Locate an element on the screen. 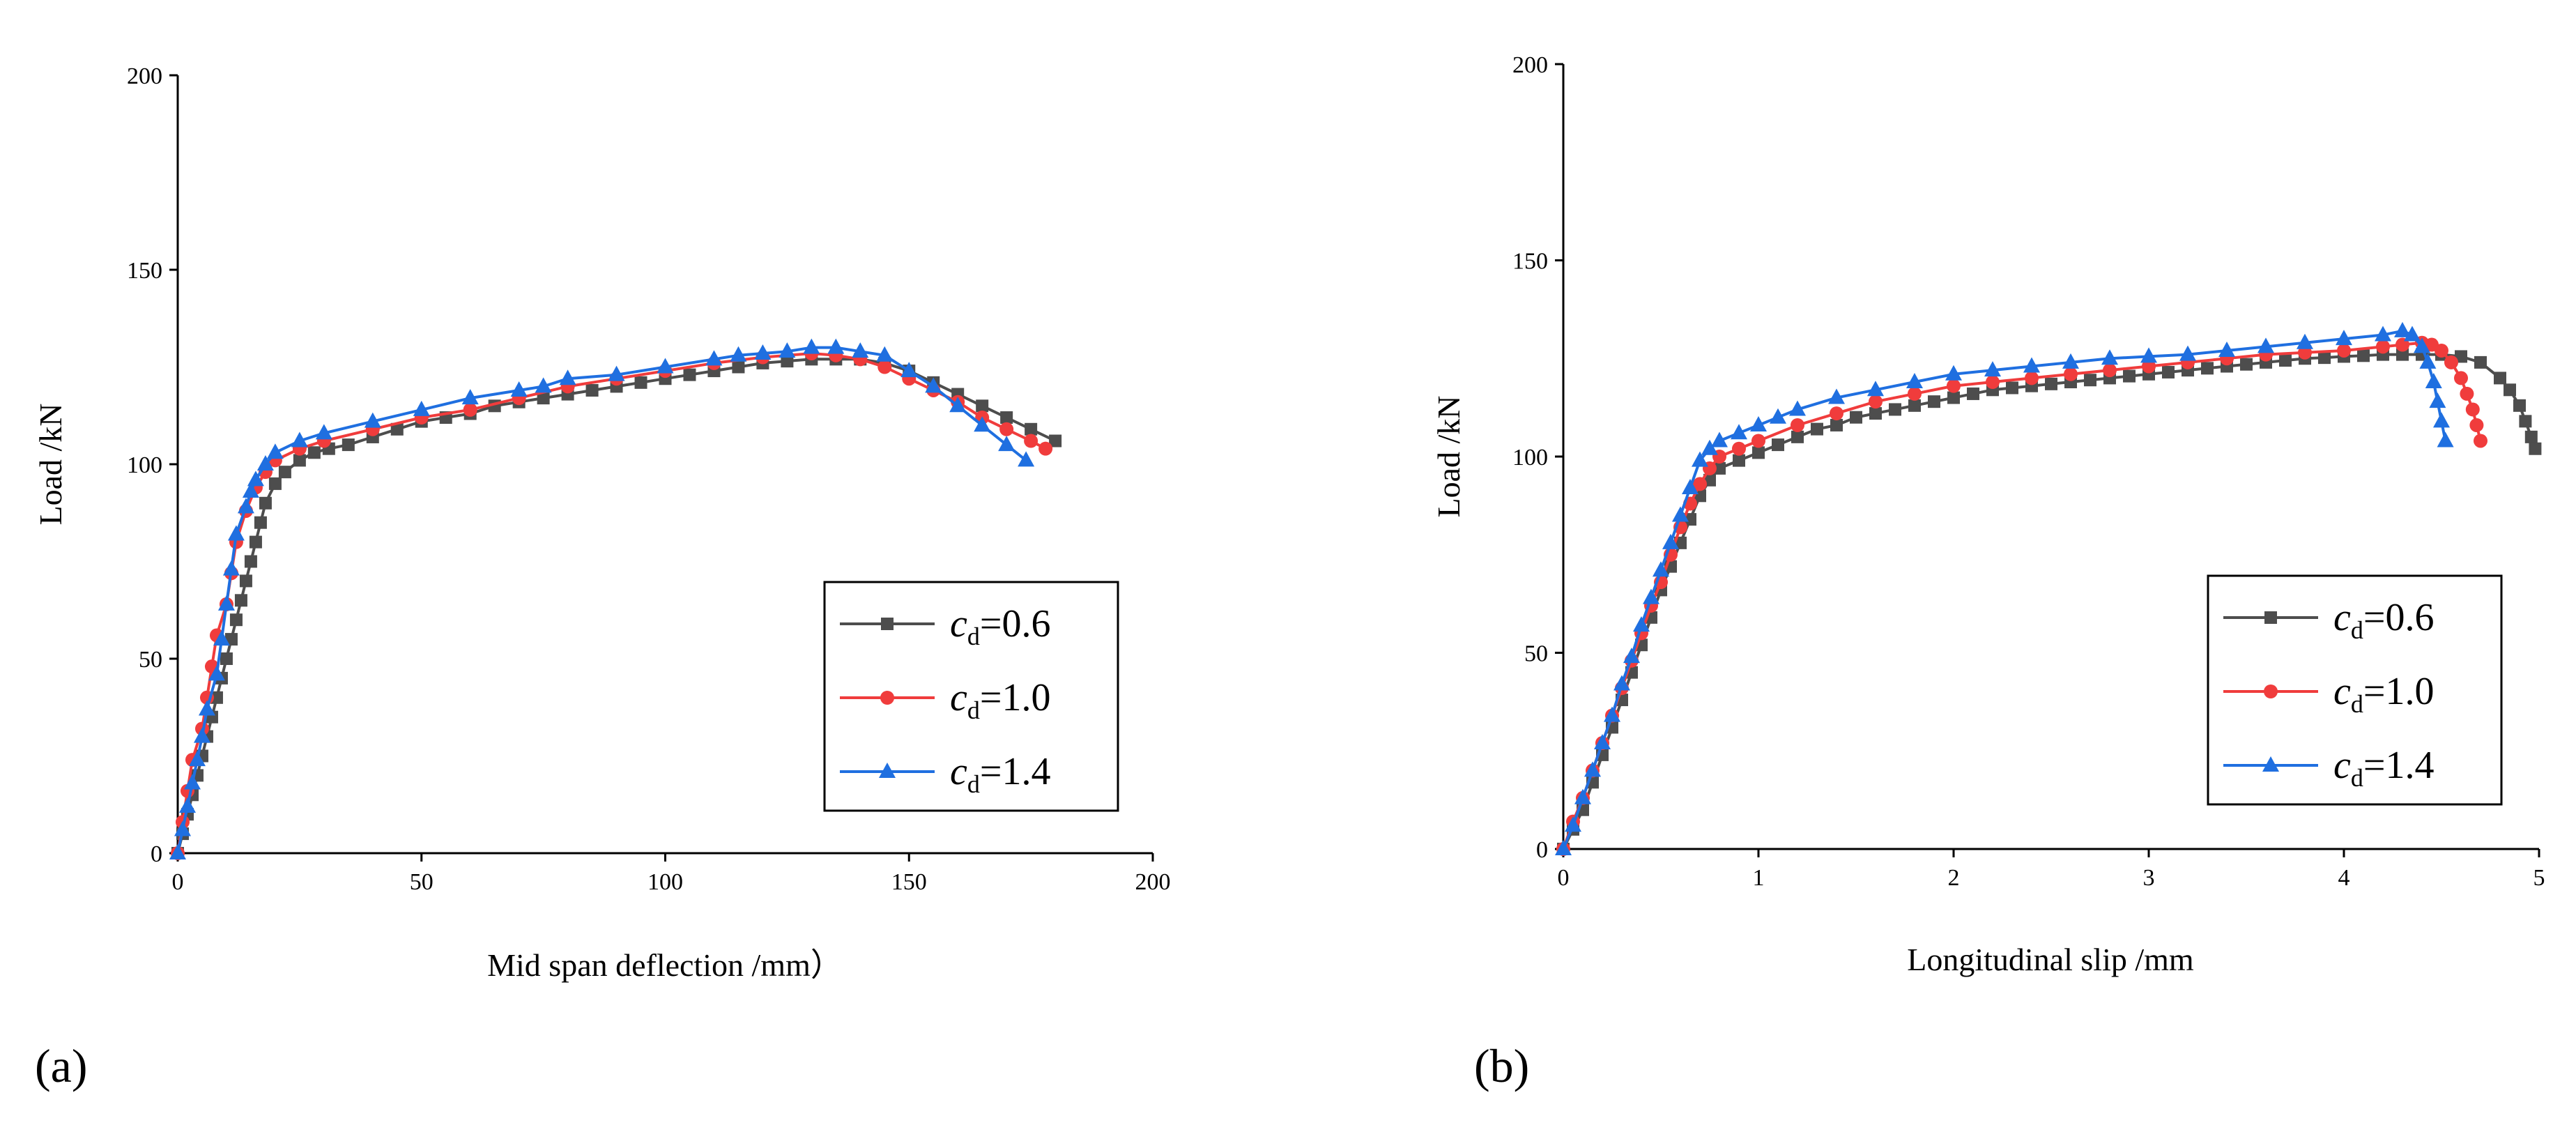 Image resolution: width=2576 pixels, height=1132 pixels. x-tick-label: 2 is located at coordinates (1954, 878).